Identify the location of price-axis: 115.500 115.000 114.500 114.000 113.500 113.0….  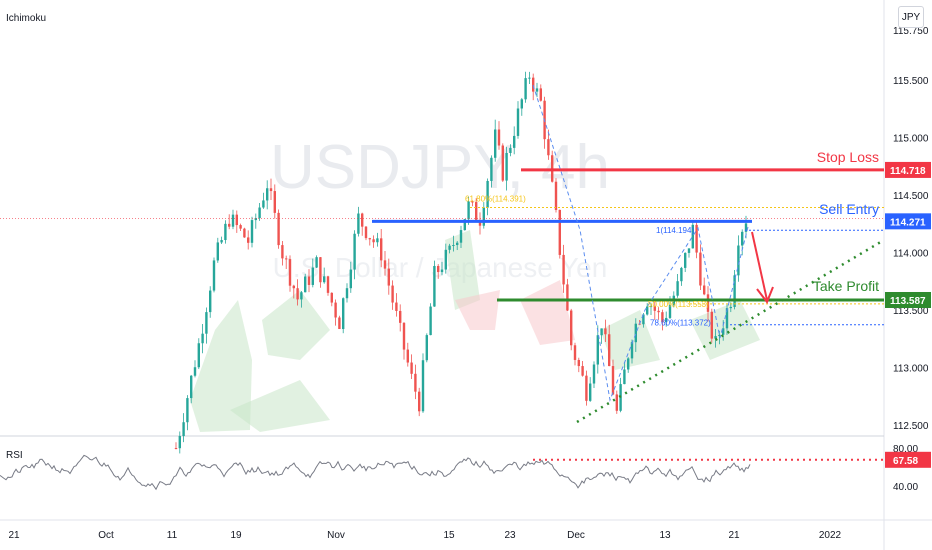
(908, 229).